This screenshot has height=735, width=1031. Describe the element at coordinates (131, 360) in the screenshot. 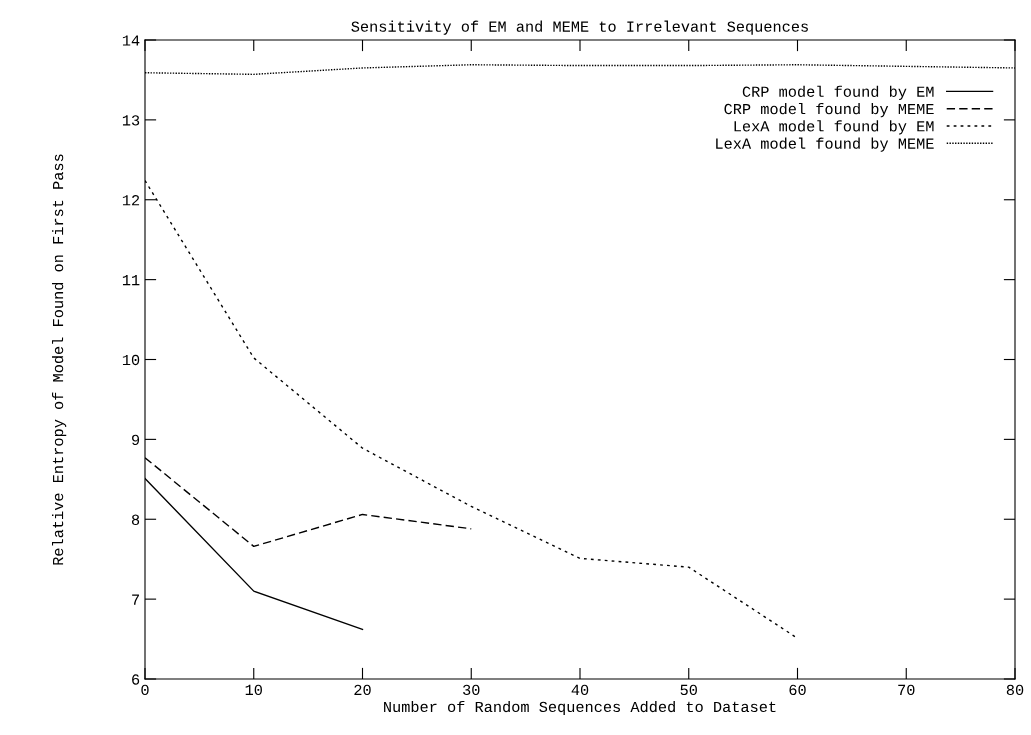

I see `y-tick-label: 10` at that location.